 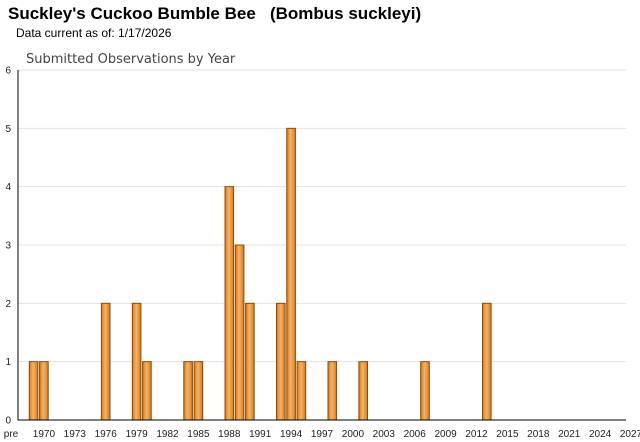 What do you see at coordinates (167, 434) in the screenshot?
I see `x-tick-label: 1982` at bounding box center [167, 434].